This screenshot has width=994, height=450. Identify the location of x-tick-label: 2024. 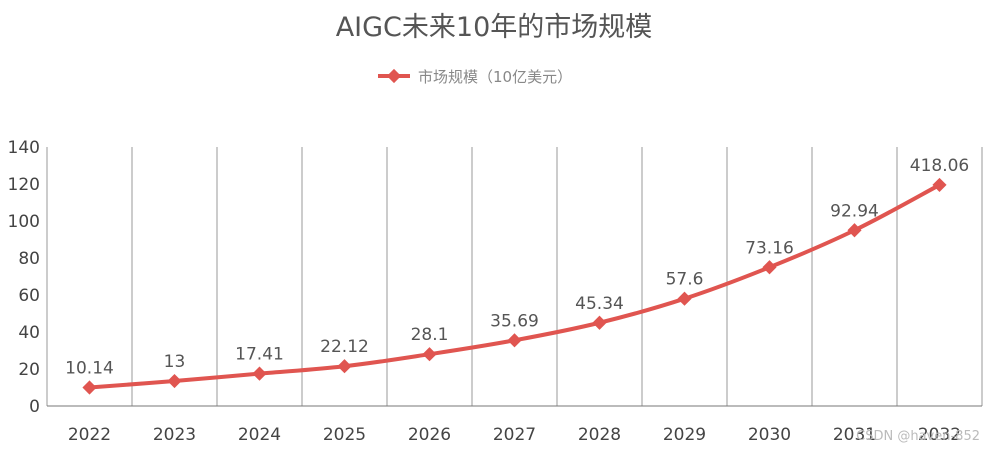
(259, 435).